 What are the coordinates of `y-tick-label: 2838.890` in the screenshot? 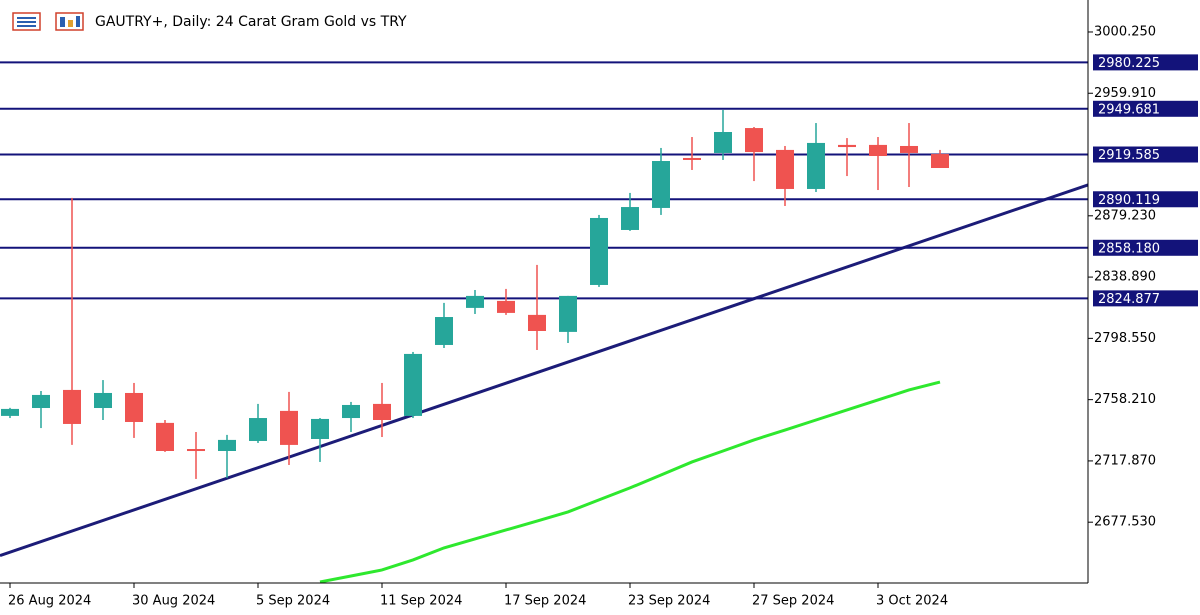 It's located at (1125, 277).